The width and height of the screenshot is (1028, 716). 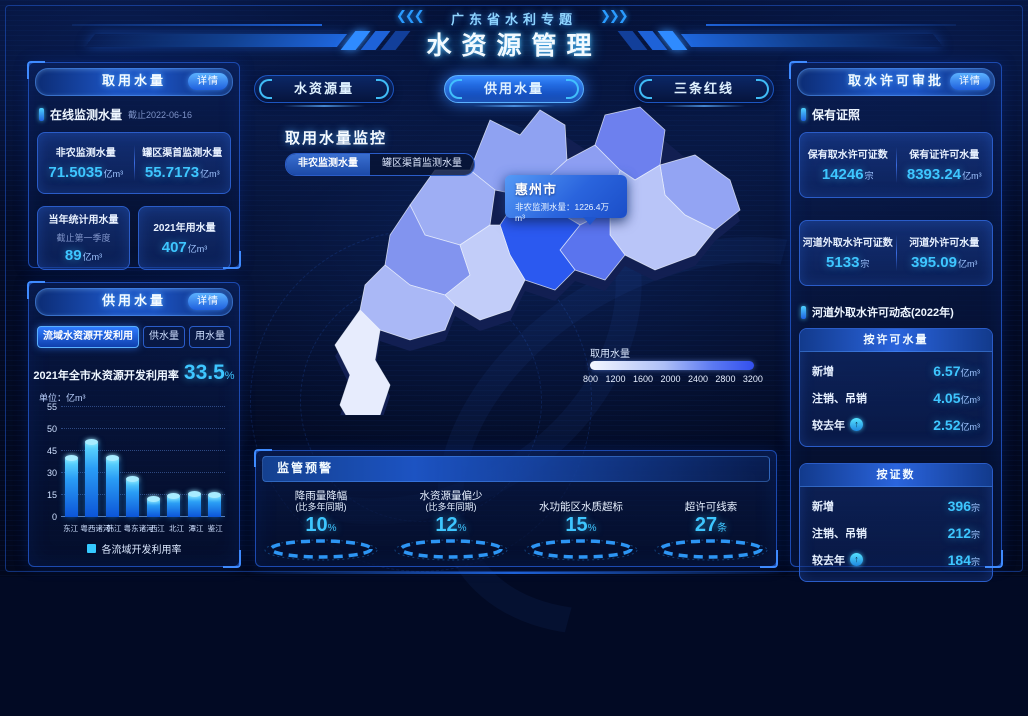 I want to click on row-label: 注销、吊销, so click(x=839, y=533).